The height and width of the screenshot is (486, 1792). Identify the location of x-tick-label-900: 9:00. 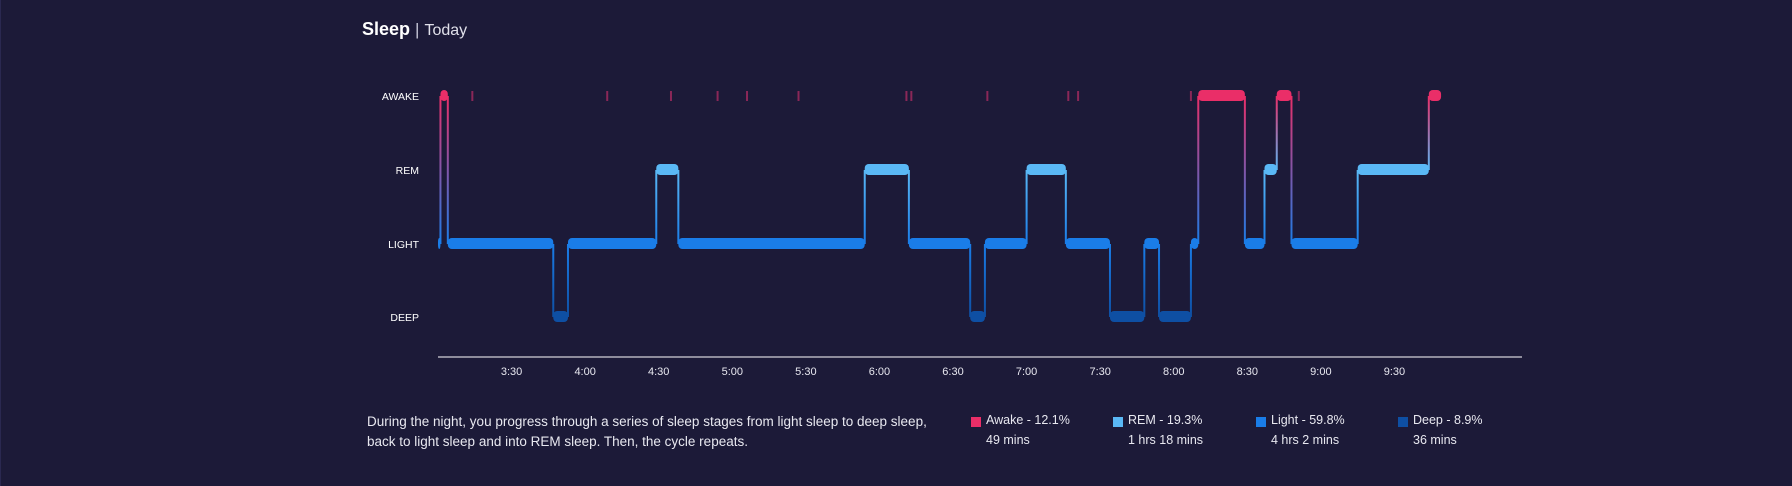
(1320, 372).